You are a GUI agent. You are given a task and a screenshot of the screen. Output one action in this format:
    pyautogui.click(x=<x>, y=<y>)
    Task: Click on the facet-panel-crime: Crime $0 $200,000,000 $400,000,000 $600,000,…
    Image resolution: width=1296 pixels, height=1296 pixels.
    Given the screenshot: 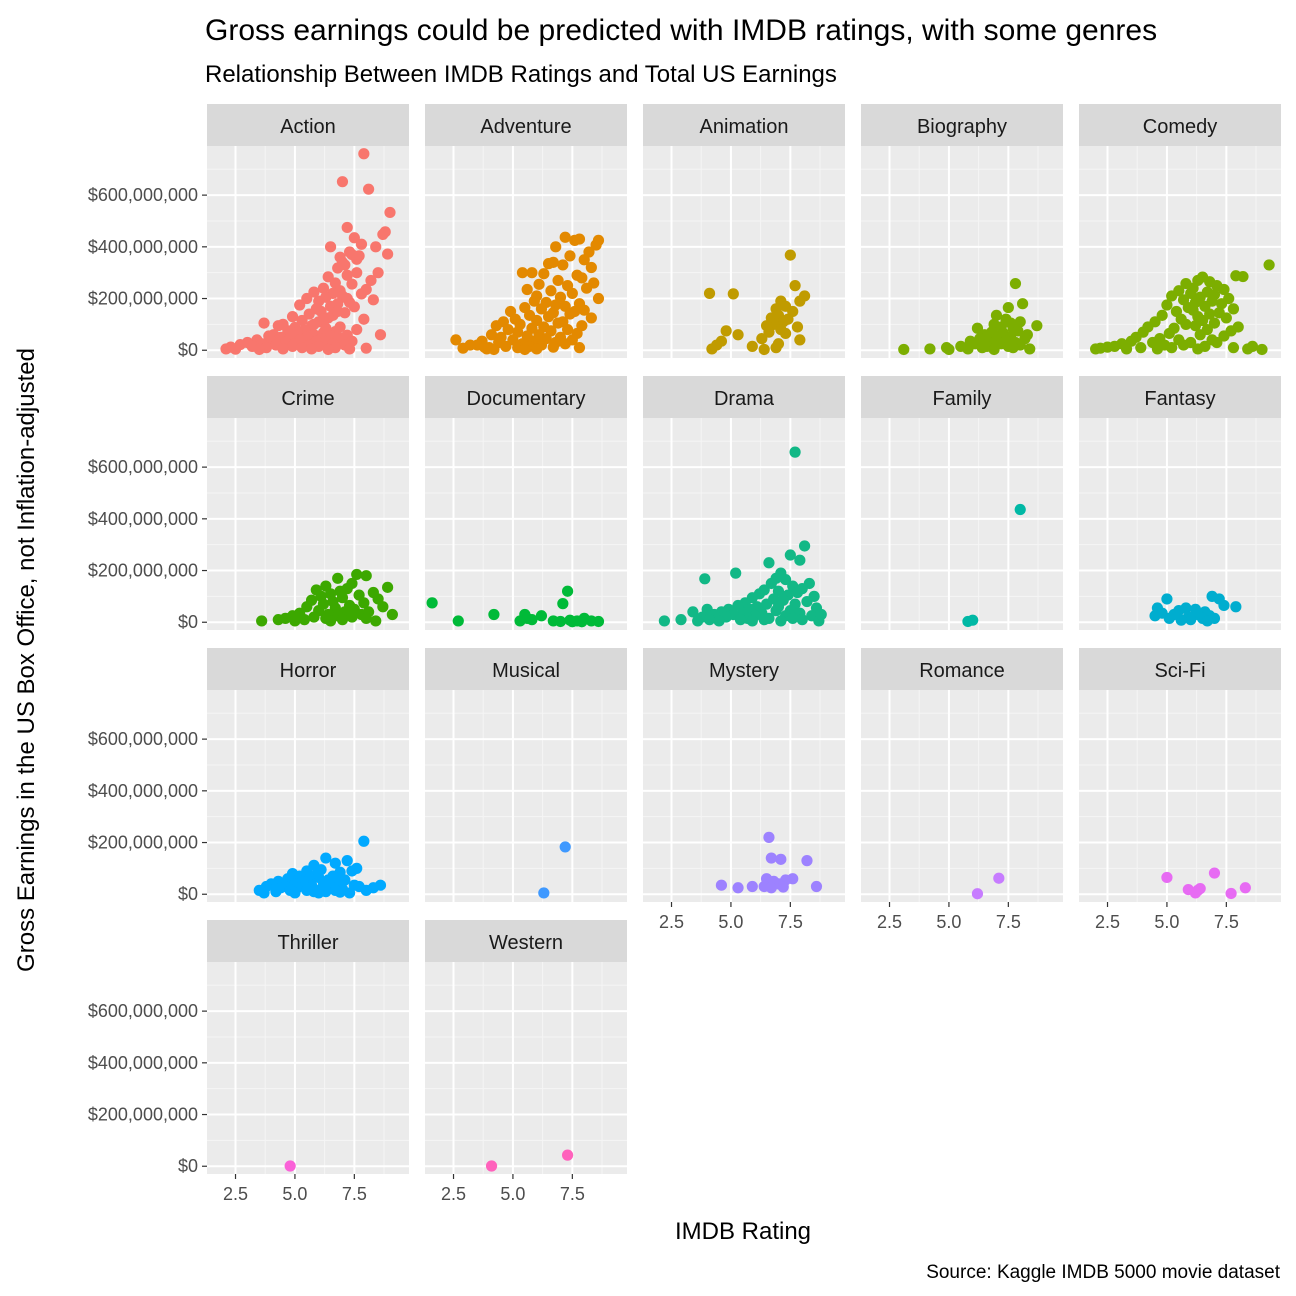 What is the action you would take?
    pyautogui.click(x=248, y=504)
    